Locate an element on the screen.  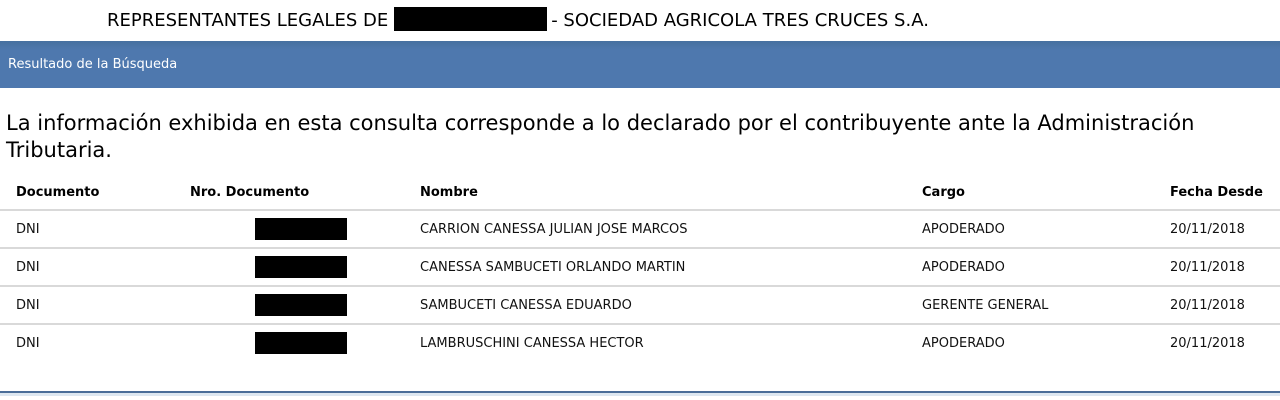
results-header-bar: Resultado de la Búsqueda is located at coordinates (640, 64).